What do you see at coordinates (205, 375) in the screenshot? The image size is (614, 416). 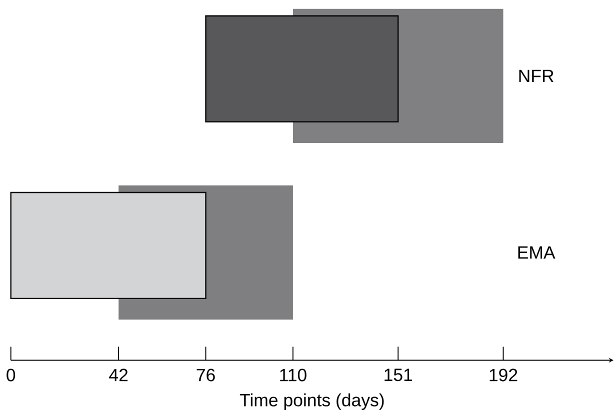 I see `x-tick-label: 76` at bounding box center [205, 375].